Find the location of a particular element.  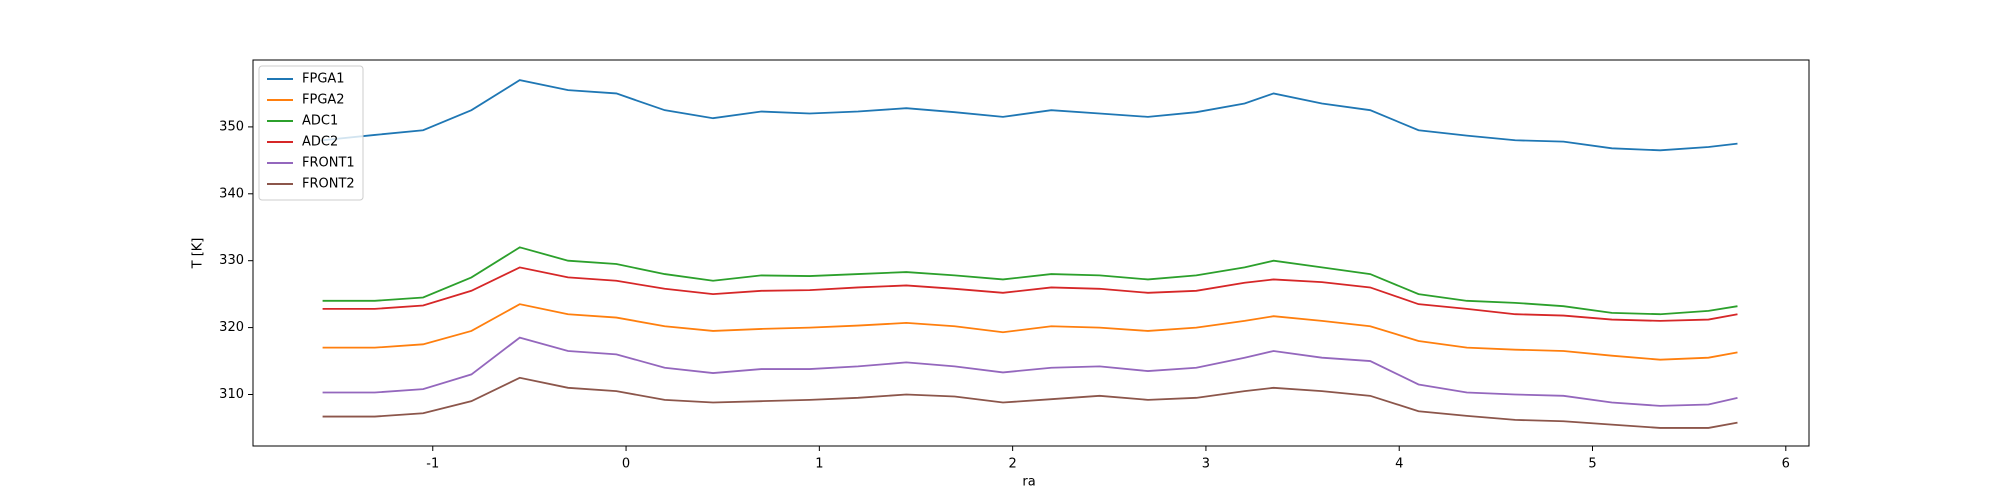

y-tick-label: 310 is located at coordinates (231, 394).